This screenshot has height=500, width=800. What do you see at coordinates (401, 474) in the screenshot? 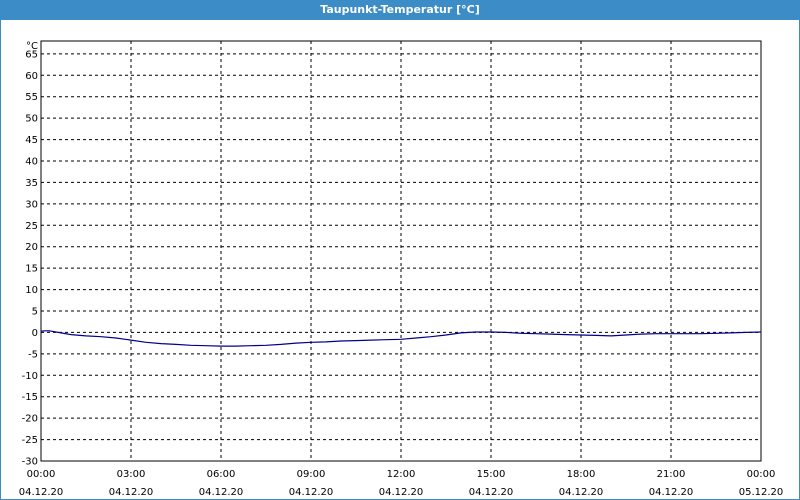
I see `x-tick-time-label: 12:00` at bounding box center [401, 474].